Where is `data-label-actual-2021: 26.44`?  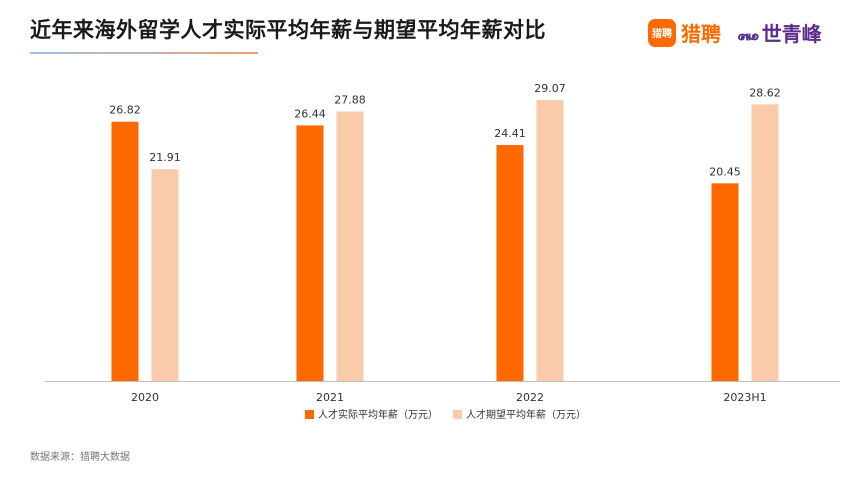
data-label-actual-2021: 26.44 is located at coordinates (310, 113).